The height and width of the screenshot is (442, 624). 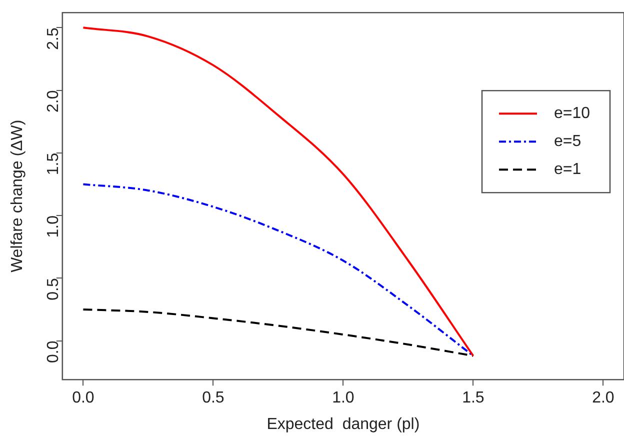 What do you see at coordinates (53, 226) in the screenshot?
I see `y-tick-label: 1.0` at bounding box center [53, 226].